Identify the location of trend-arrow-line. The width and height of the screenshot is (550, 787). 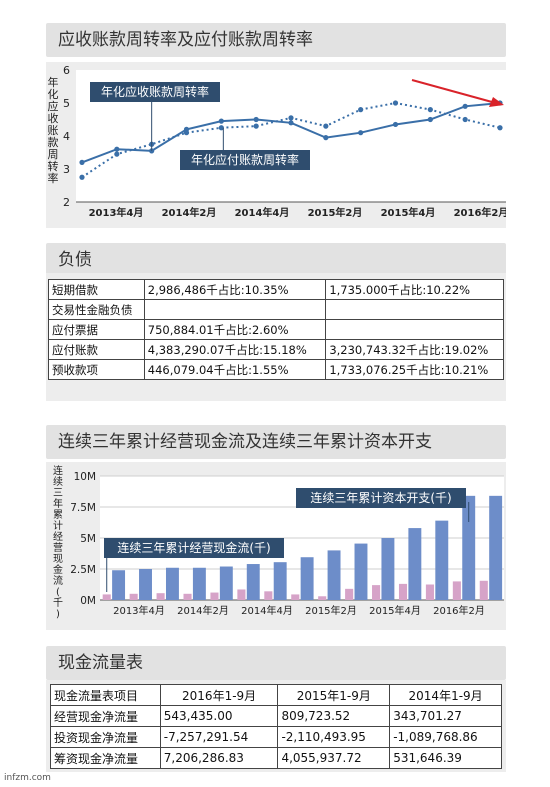
(452, 91).